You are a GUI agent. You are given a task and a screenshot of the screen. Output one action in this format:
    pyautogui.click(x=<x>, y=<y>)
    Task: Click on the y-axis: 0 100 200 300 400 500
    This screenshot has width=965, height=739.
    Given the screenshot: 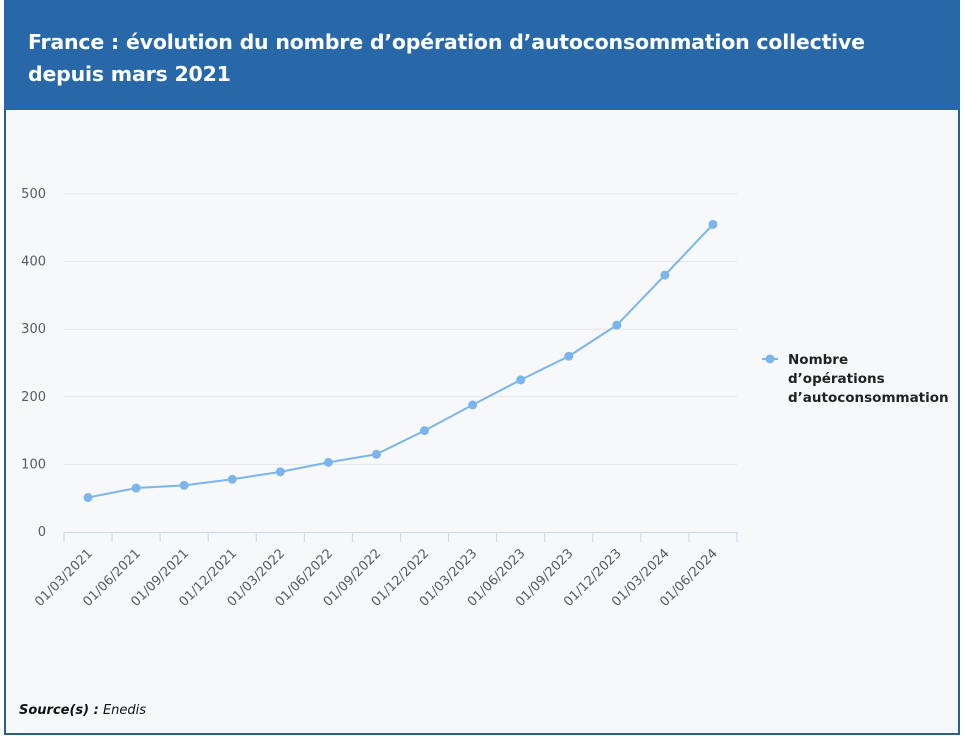 What is the action you would take?
    pyautogui.click(x=33, y=363)
    